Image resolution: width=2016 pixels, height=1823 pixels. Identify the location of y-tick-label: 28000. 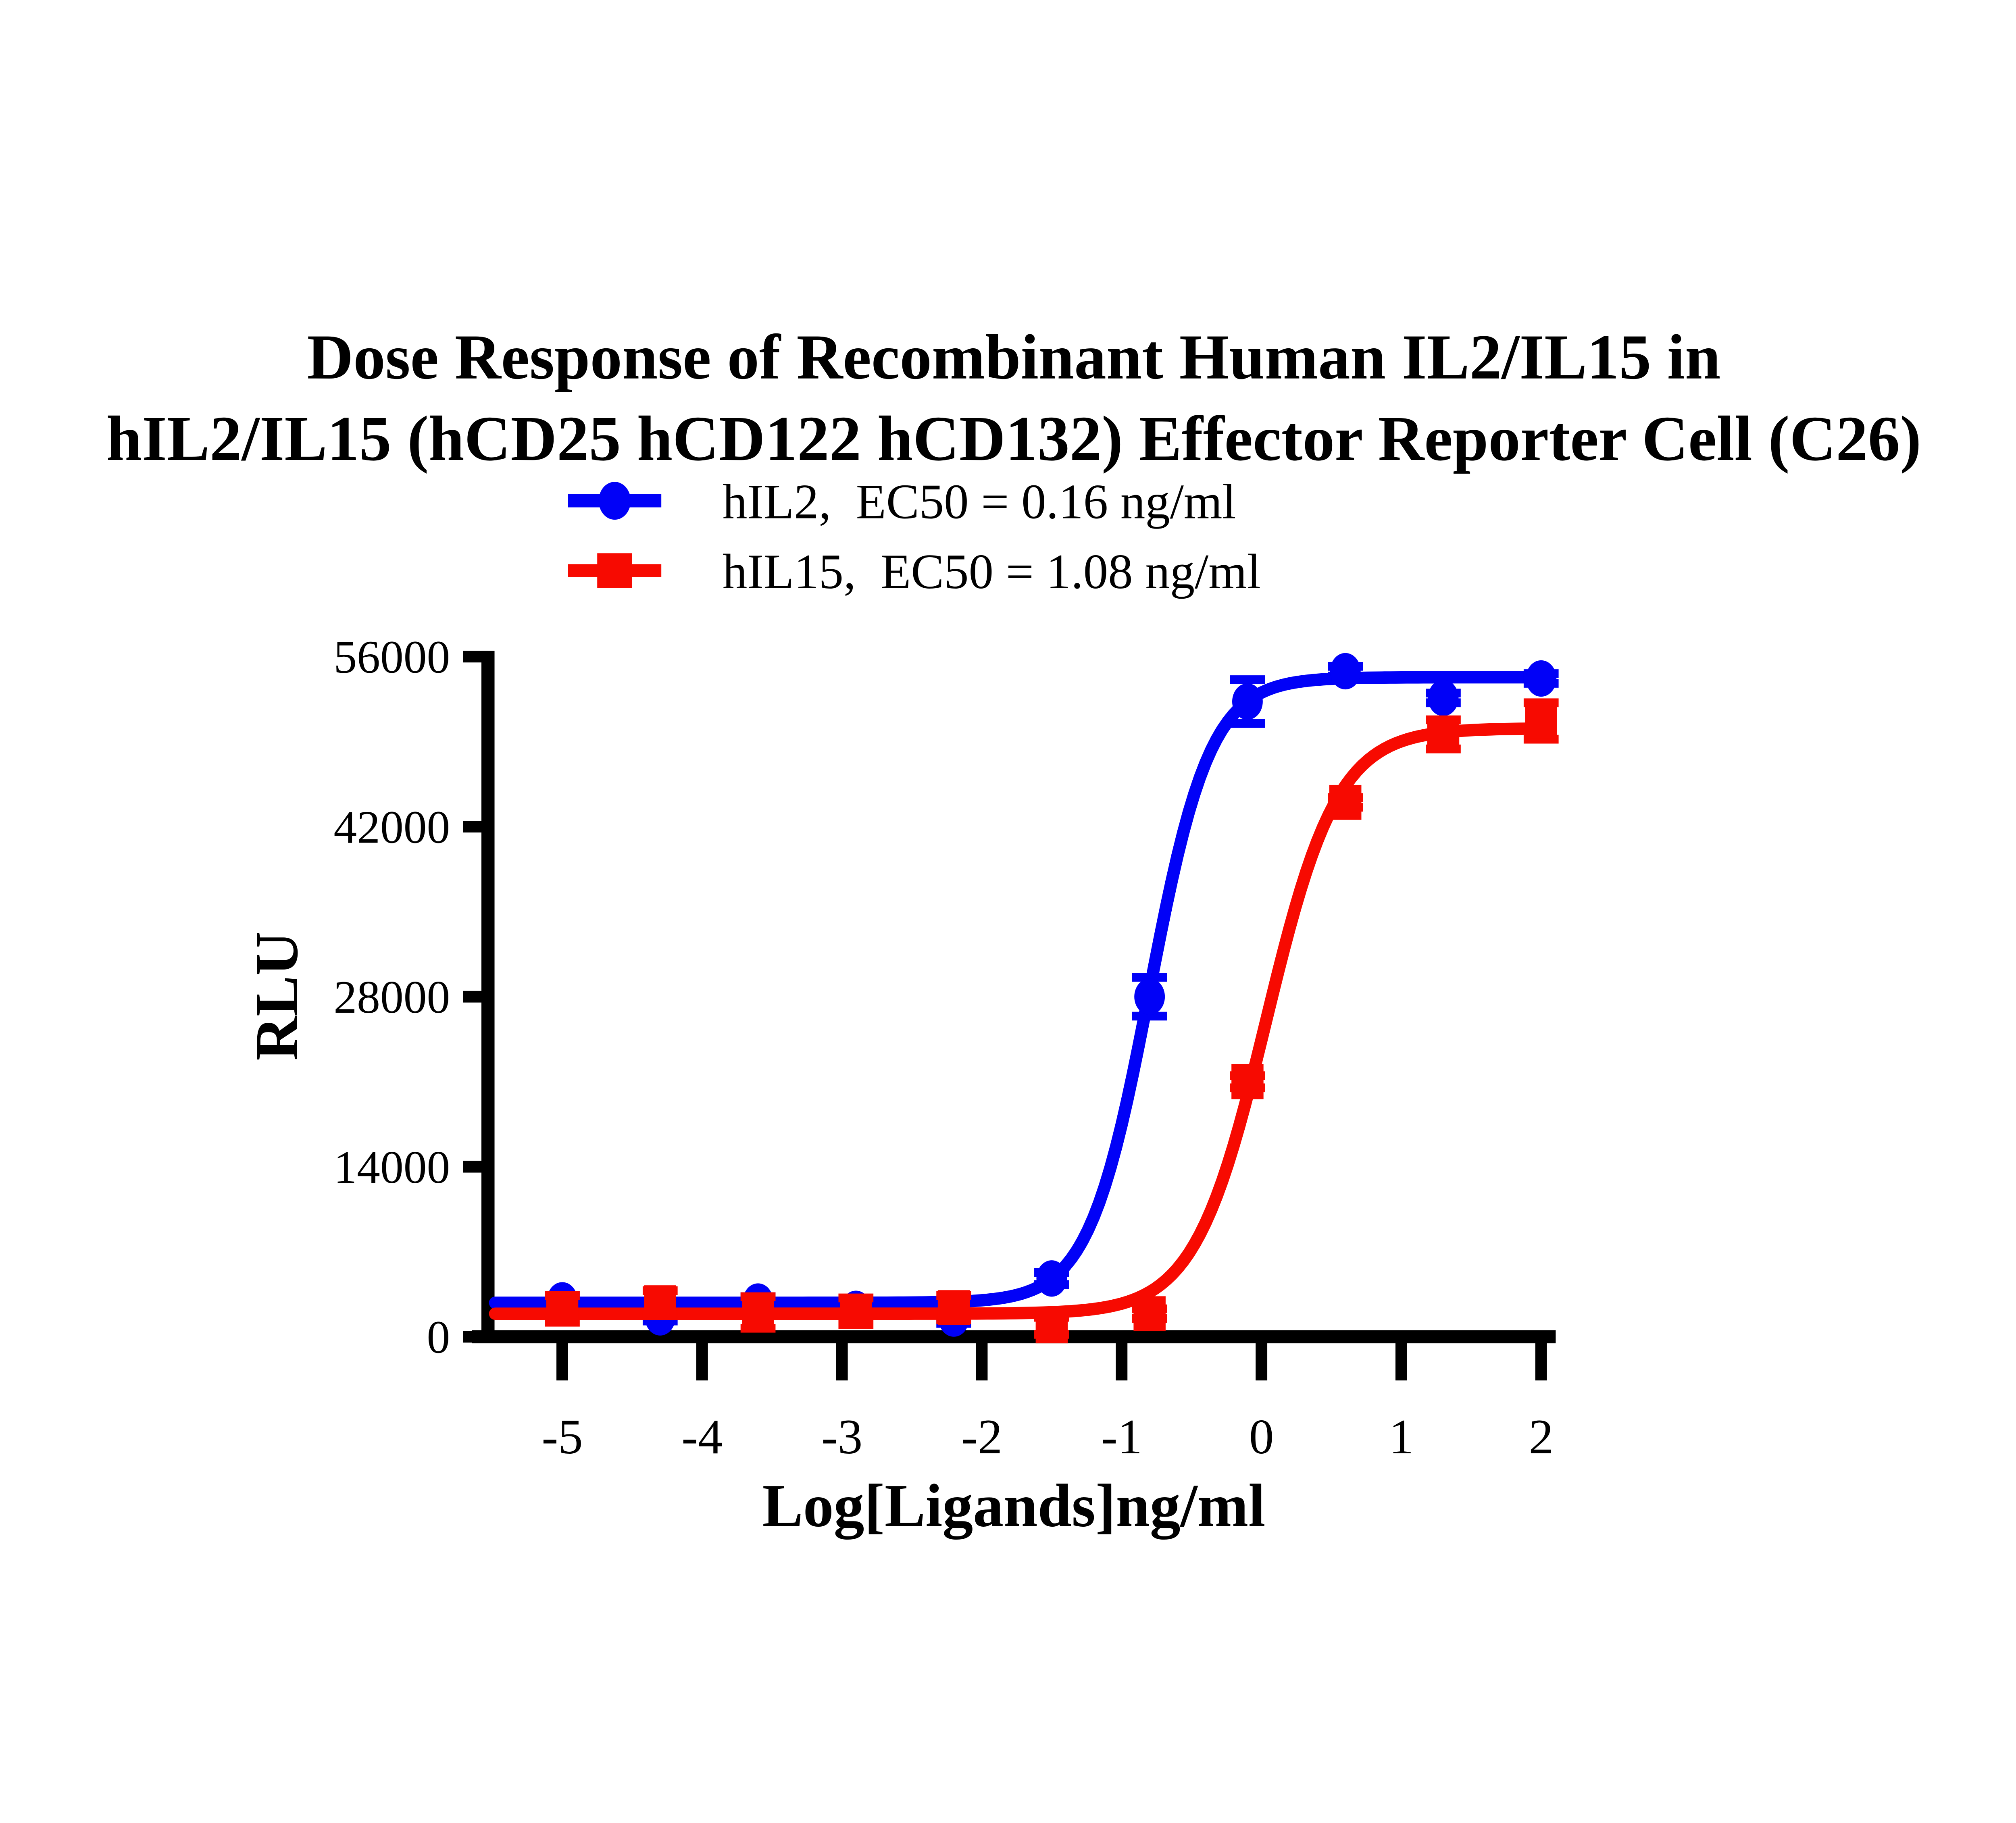
(391, 997).